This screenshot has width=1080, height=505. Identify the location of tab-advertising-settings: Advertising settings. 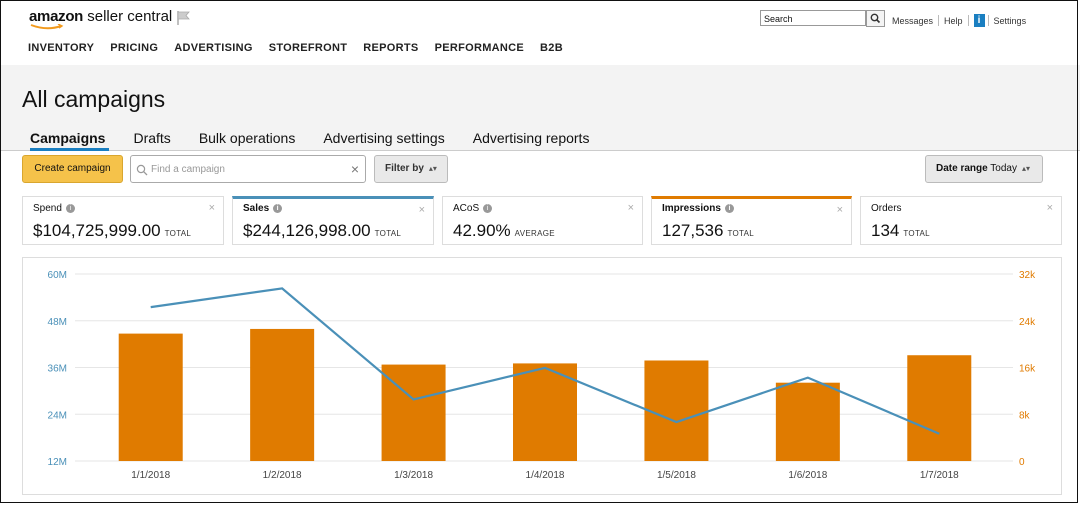
(384, 138).